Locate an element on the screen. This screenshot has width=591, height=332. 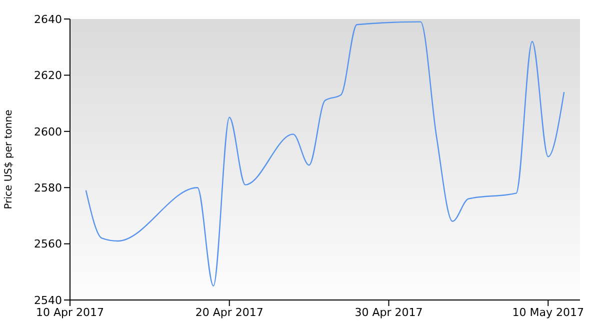
x-tick-label: 20 Apr 2017 is located at coordinates (229, 312).